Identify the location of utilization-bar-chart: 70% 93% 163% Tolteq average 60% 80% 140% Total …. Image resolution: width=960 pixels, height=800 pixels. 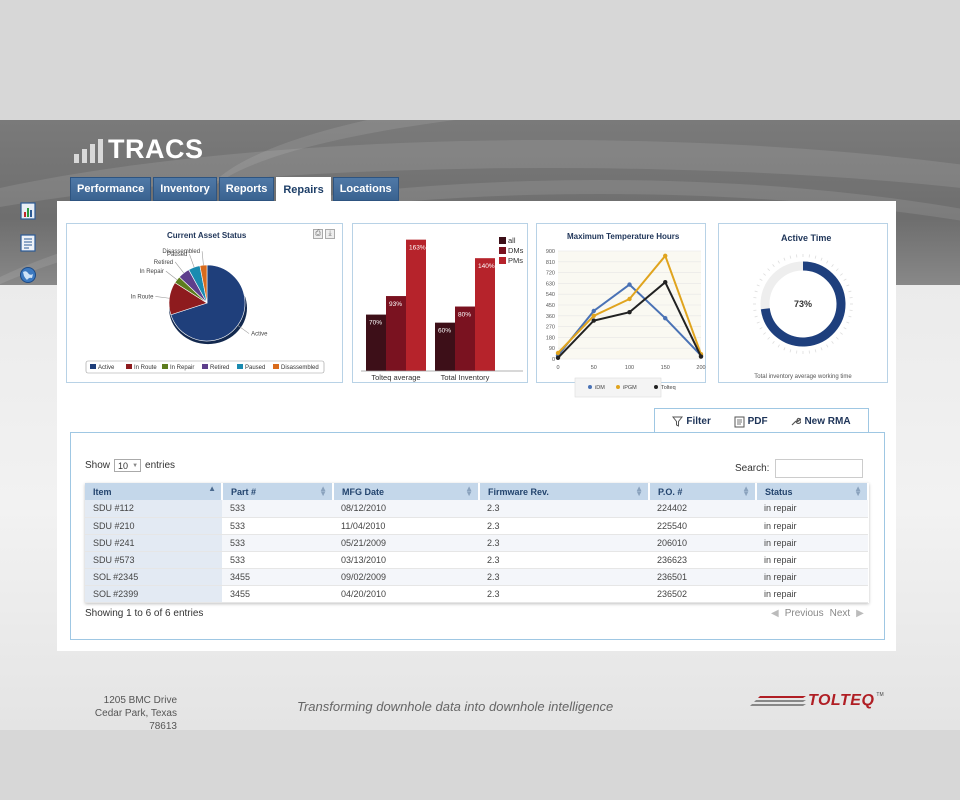
(442, 309).